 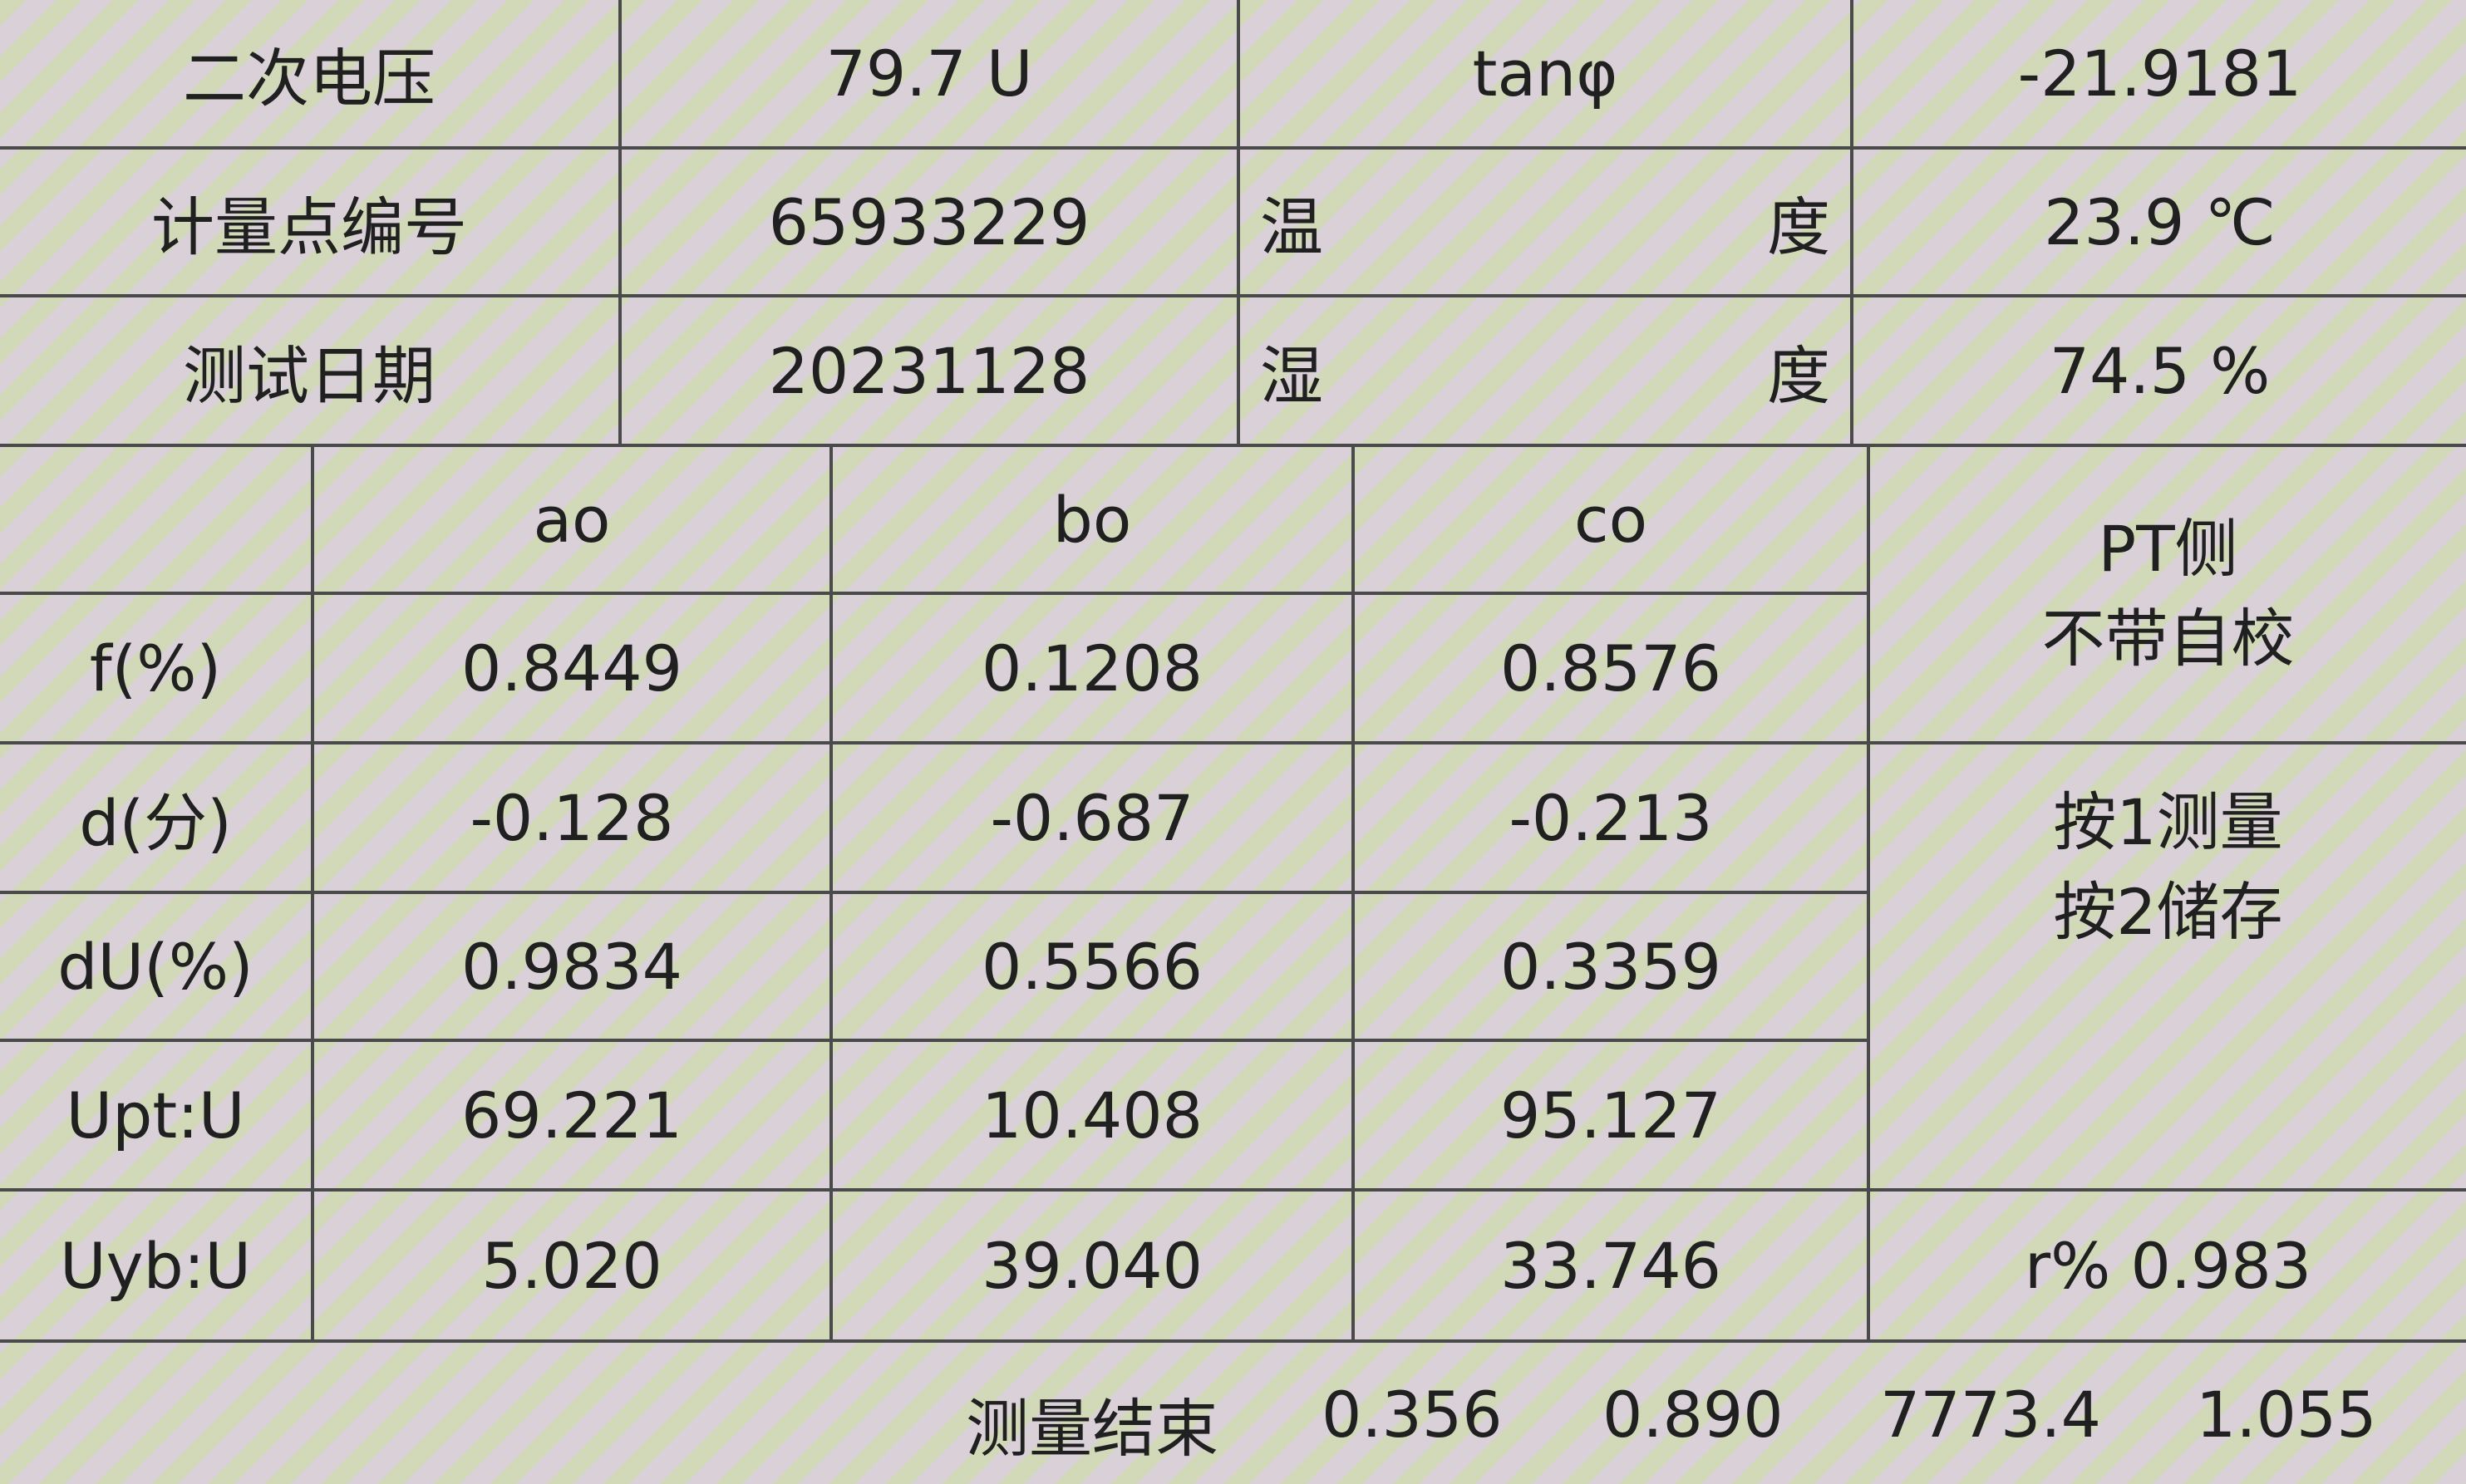 I want to click on mode-line-2: 不带自校, so click(x=2168, y=639).